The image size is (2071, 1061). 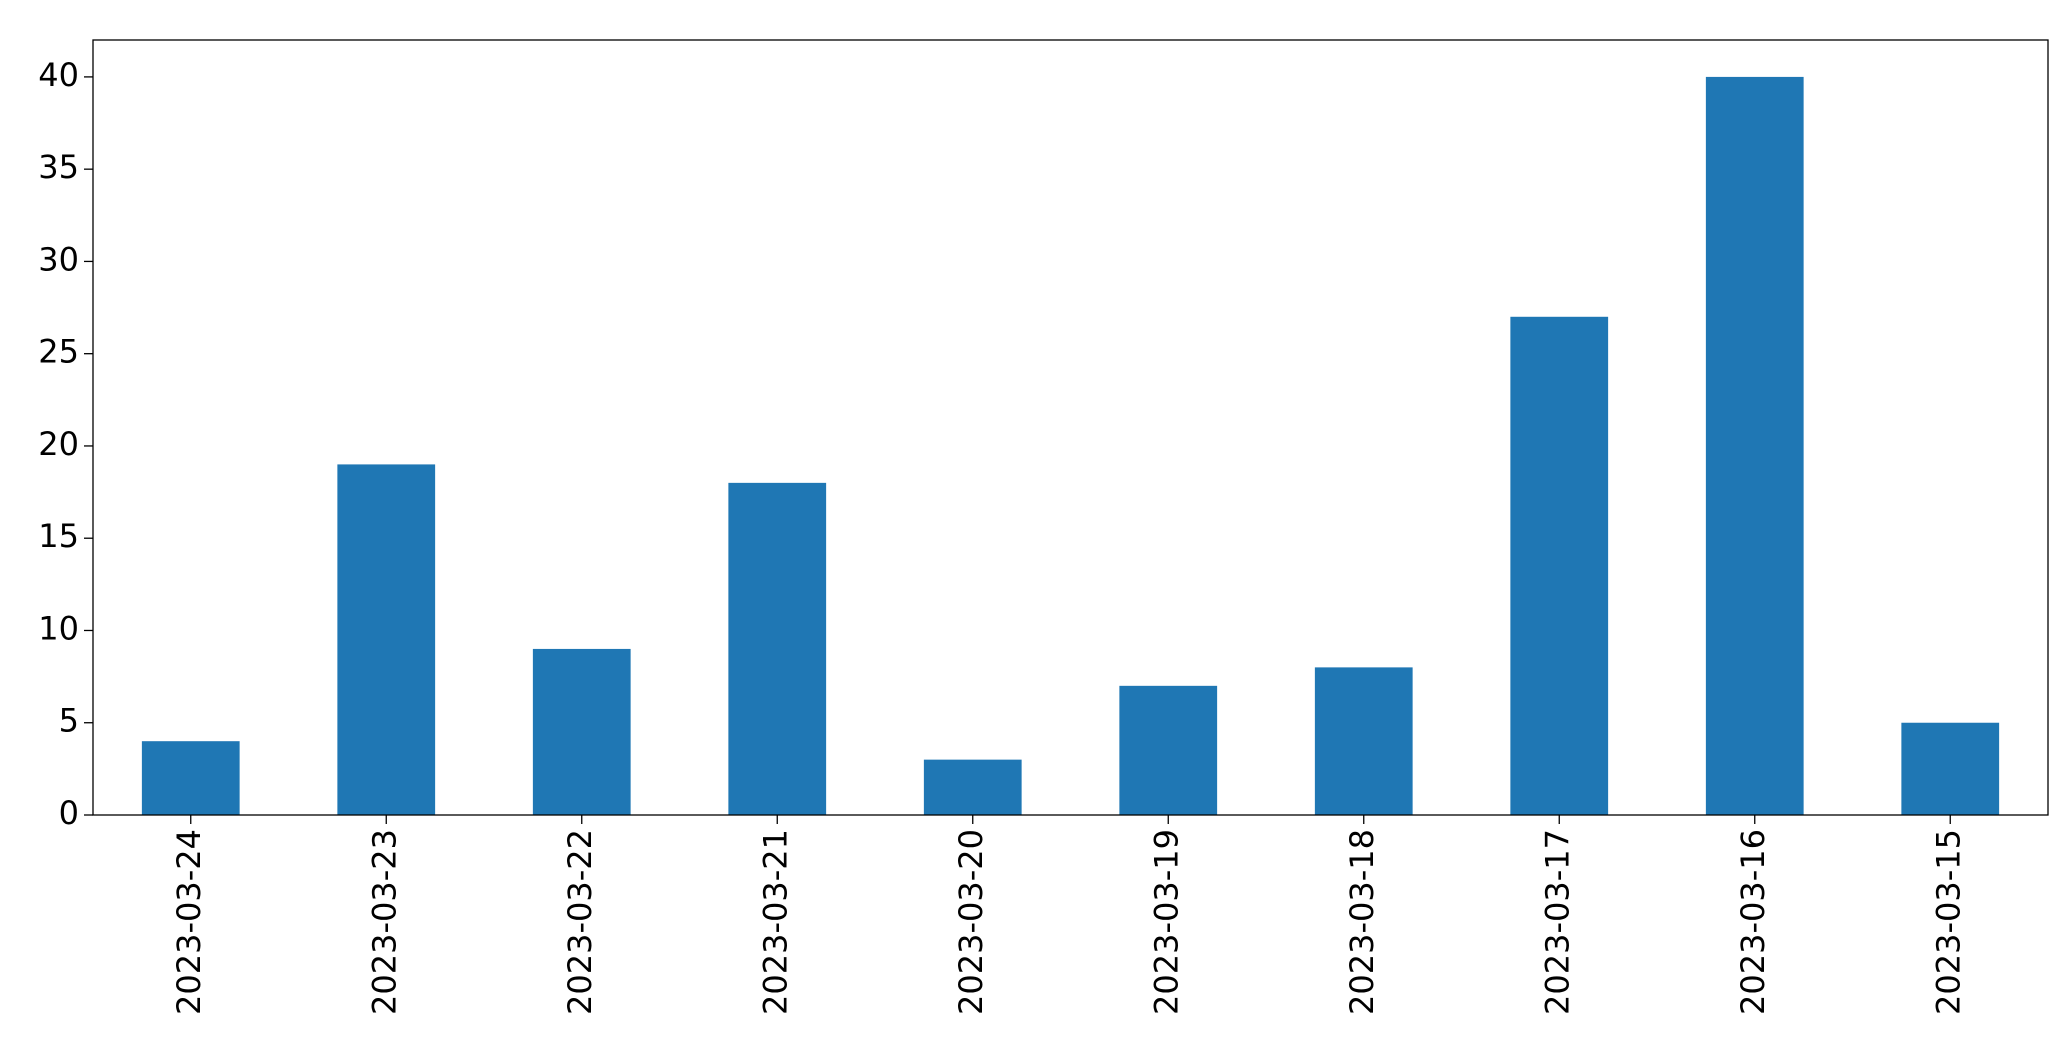 I want to click on y-tick-label: 20, so click(x=58, y=444).